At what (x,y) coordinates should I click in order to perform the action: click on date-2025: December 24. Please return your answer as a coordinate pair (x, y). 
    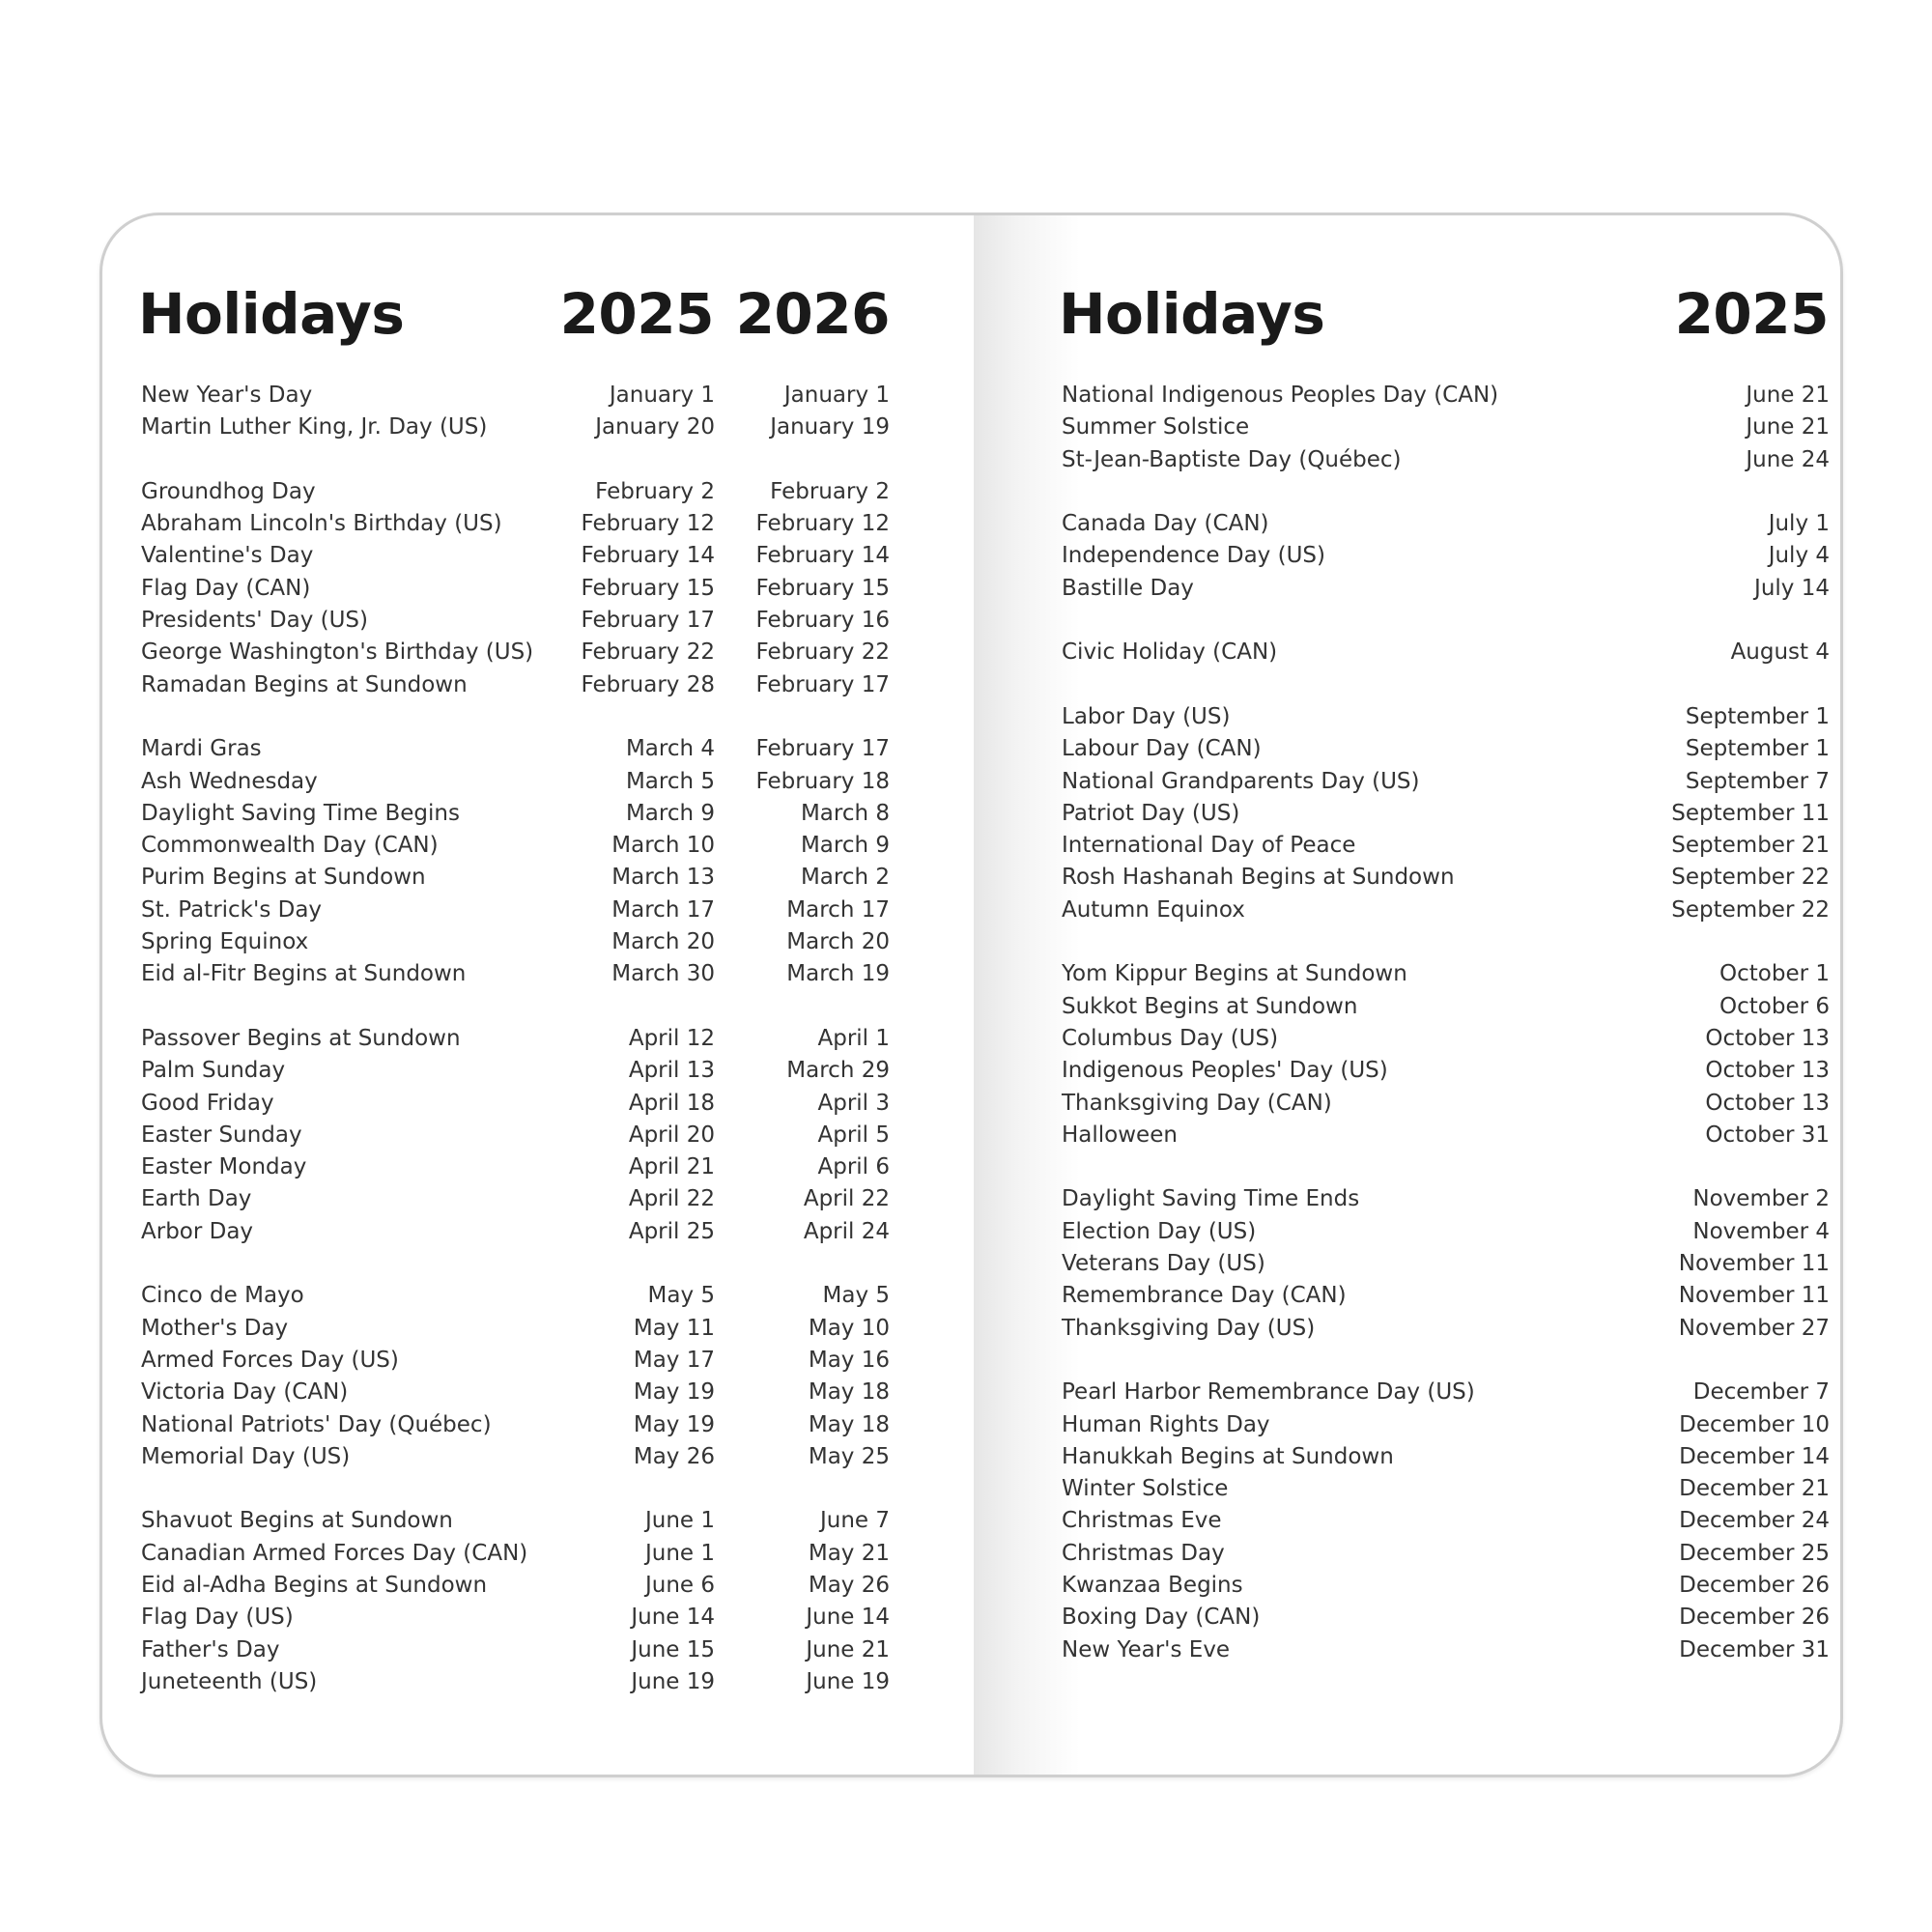
    Looking at the image, I should click on (1754, 1521).